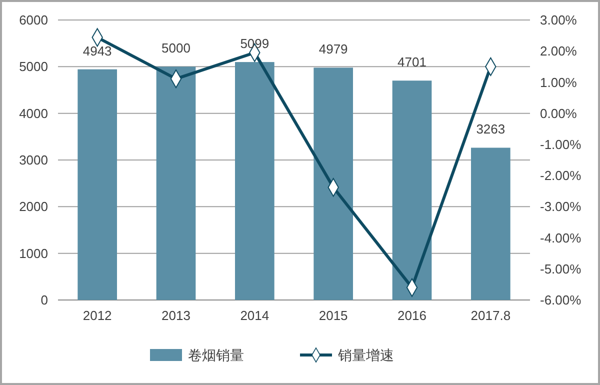 The height and width of the screenshot is (385, 600). I want to click on y2-tick-label: -2.00%, so click(561, 176).